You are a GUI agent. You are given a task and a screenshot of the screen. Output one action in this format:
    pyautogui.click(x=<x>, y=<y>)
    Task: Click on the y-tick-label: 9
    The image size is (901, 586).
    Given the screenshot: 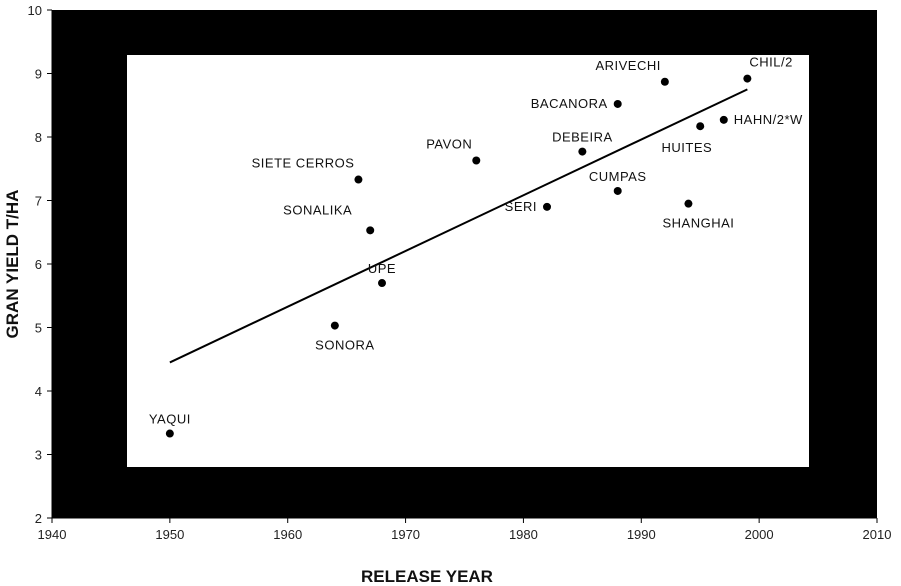 What is the action you would take?
    pyautogui.click(x=38, y=74)
    